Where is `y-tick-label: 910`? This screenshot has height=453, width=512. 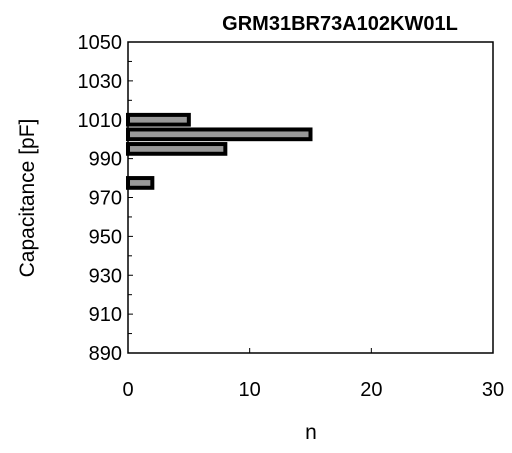 y-tick-label: 910 is located at coordinates (105, 315).